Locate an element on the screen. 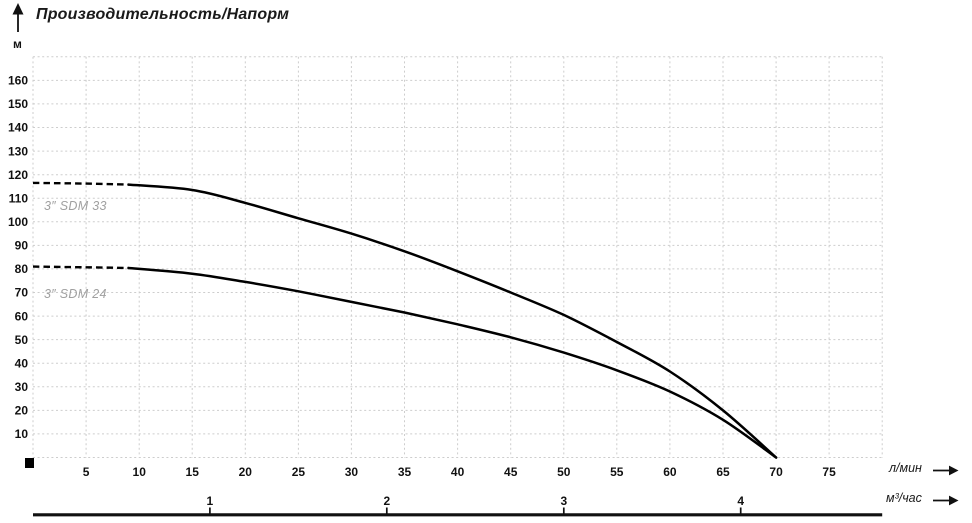  y-axis-tick-label: 100 is located at coordinates (18, 222).